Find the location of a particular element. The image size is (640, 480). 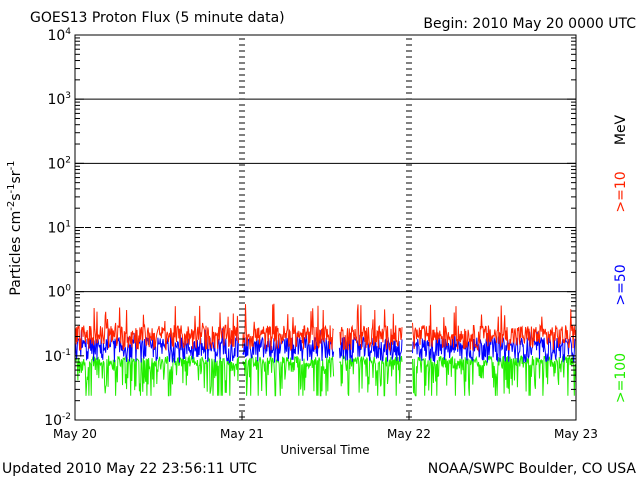

y-tick-label: 10-1 is located at coordinates (57, 356).